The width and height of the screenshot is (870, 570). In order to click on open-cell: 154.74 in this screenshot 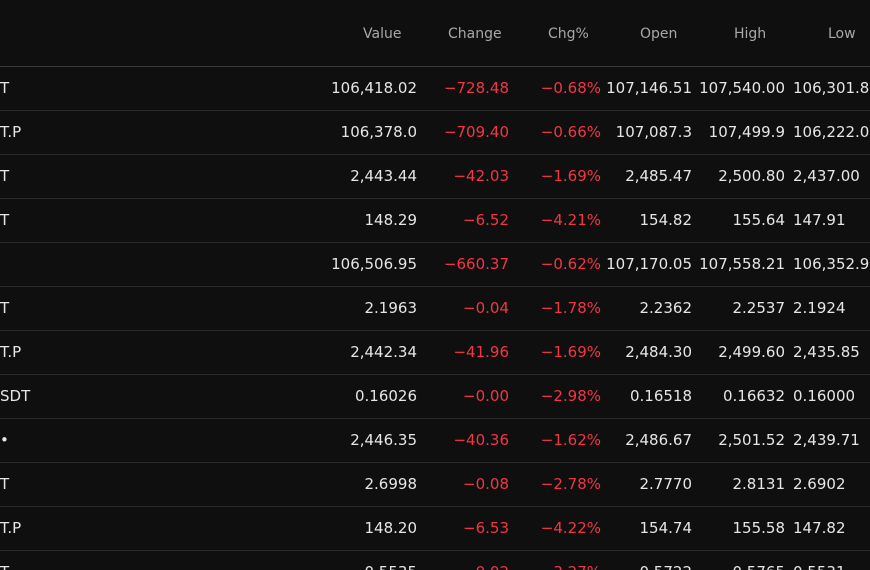, I will do `click(666, 528)`.